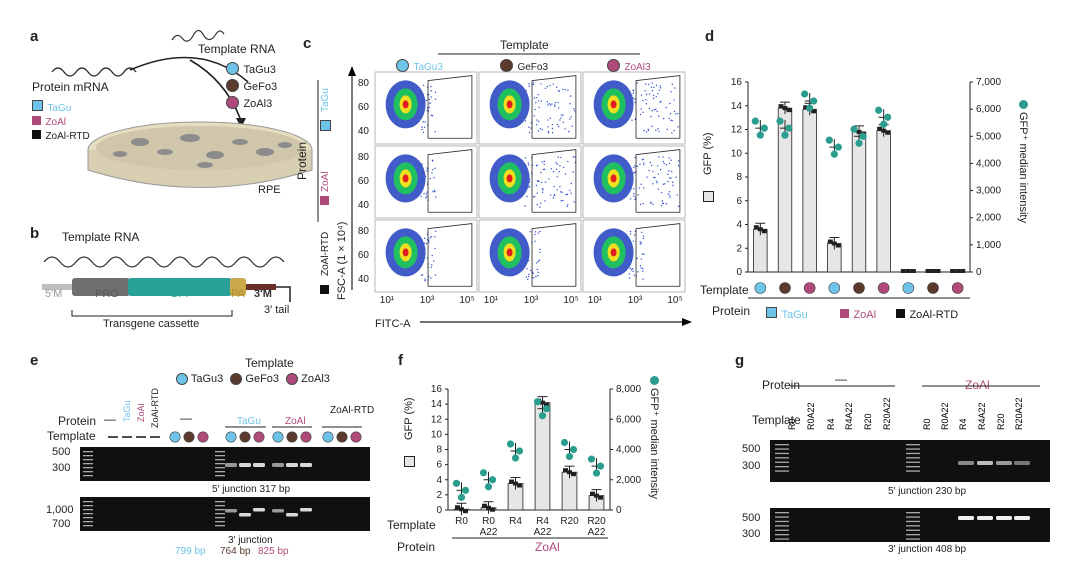 The height and width of the screenshot is (561, 1080). Describe the element at coordinates (263, 294) in the screenshot. I see `right-end-label: 3′M` at that location.